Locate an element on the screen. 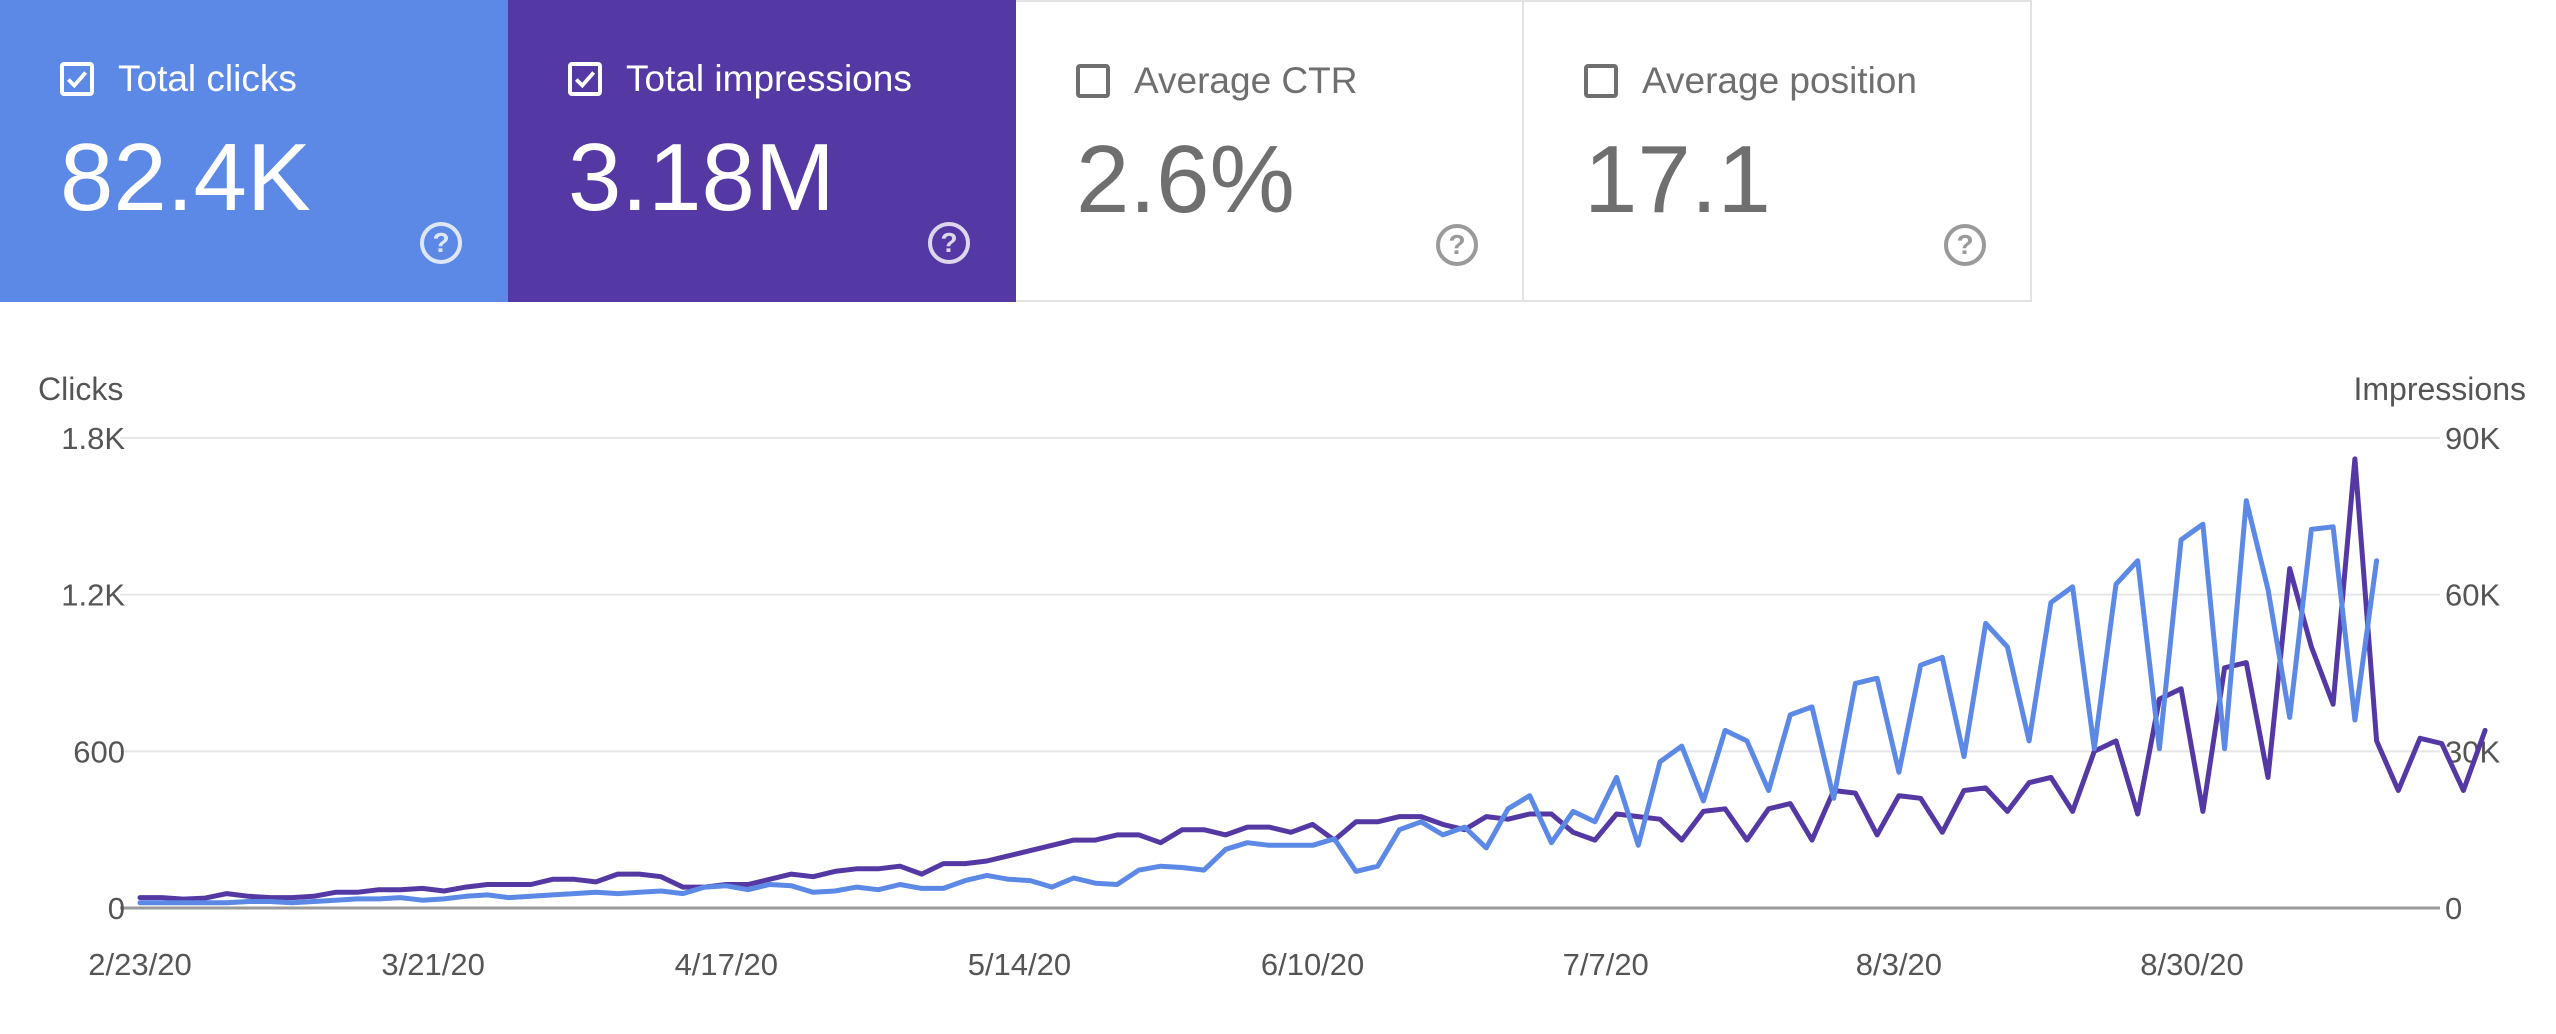 The image size is (2556, 1034). x-tick-label: 2/23/20 is located at coordinates (139, 964).